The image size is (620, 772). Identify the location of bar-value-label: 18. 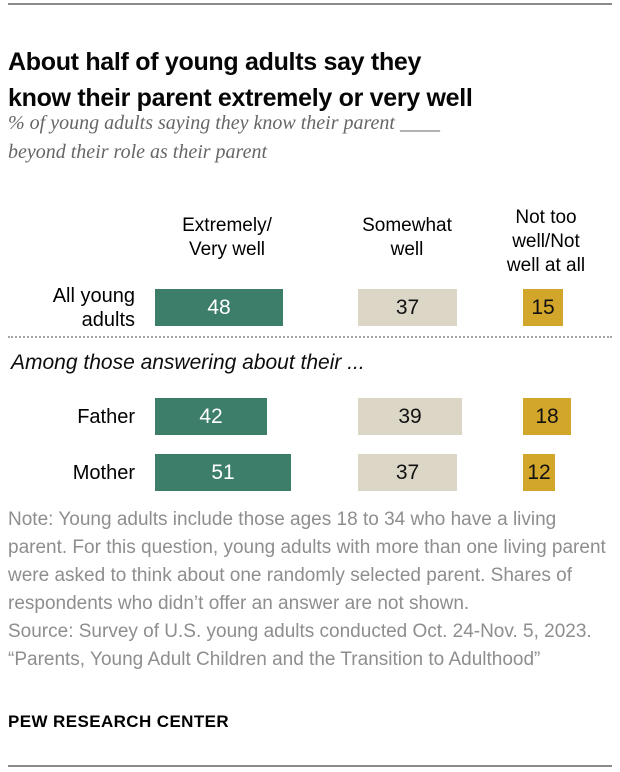
(547, 416).